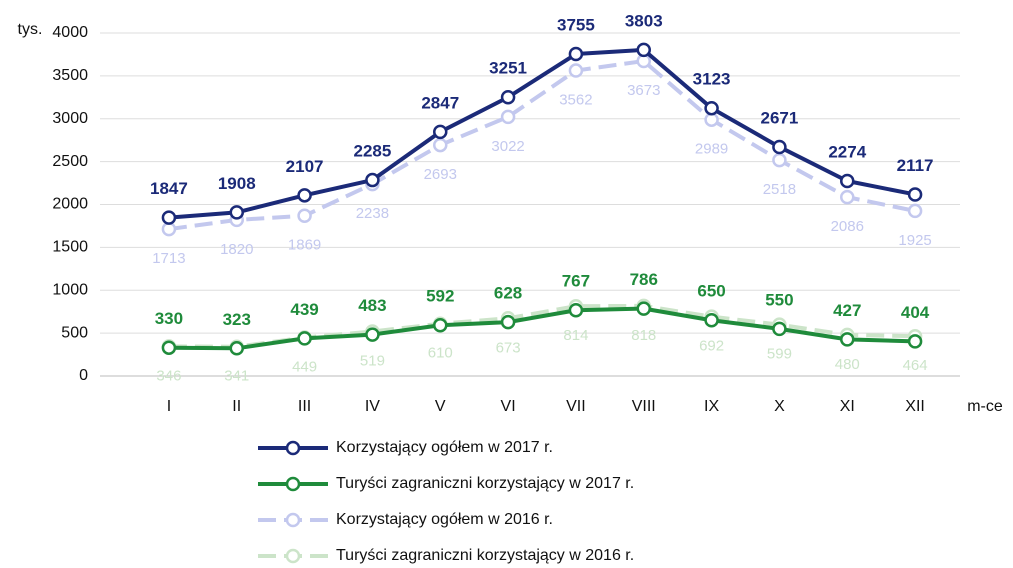 This screenshot has width=1013, height=568. I want to click on data-label: 814, so click(575, 335).